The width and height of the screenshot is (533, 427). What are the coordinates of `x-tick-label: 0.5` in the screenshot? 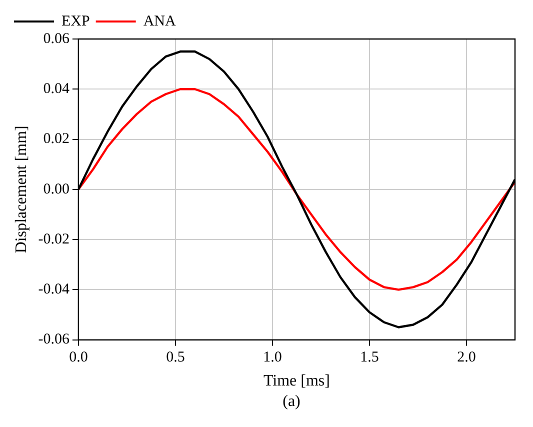 It's located at (175, 358).